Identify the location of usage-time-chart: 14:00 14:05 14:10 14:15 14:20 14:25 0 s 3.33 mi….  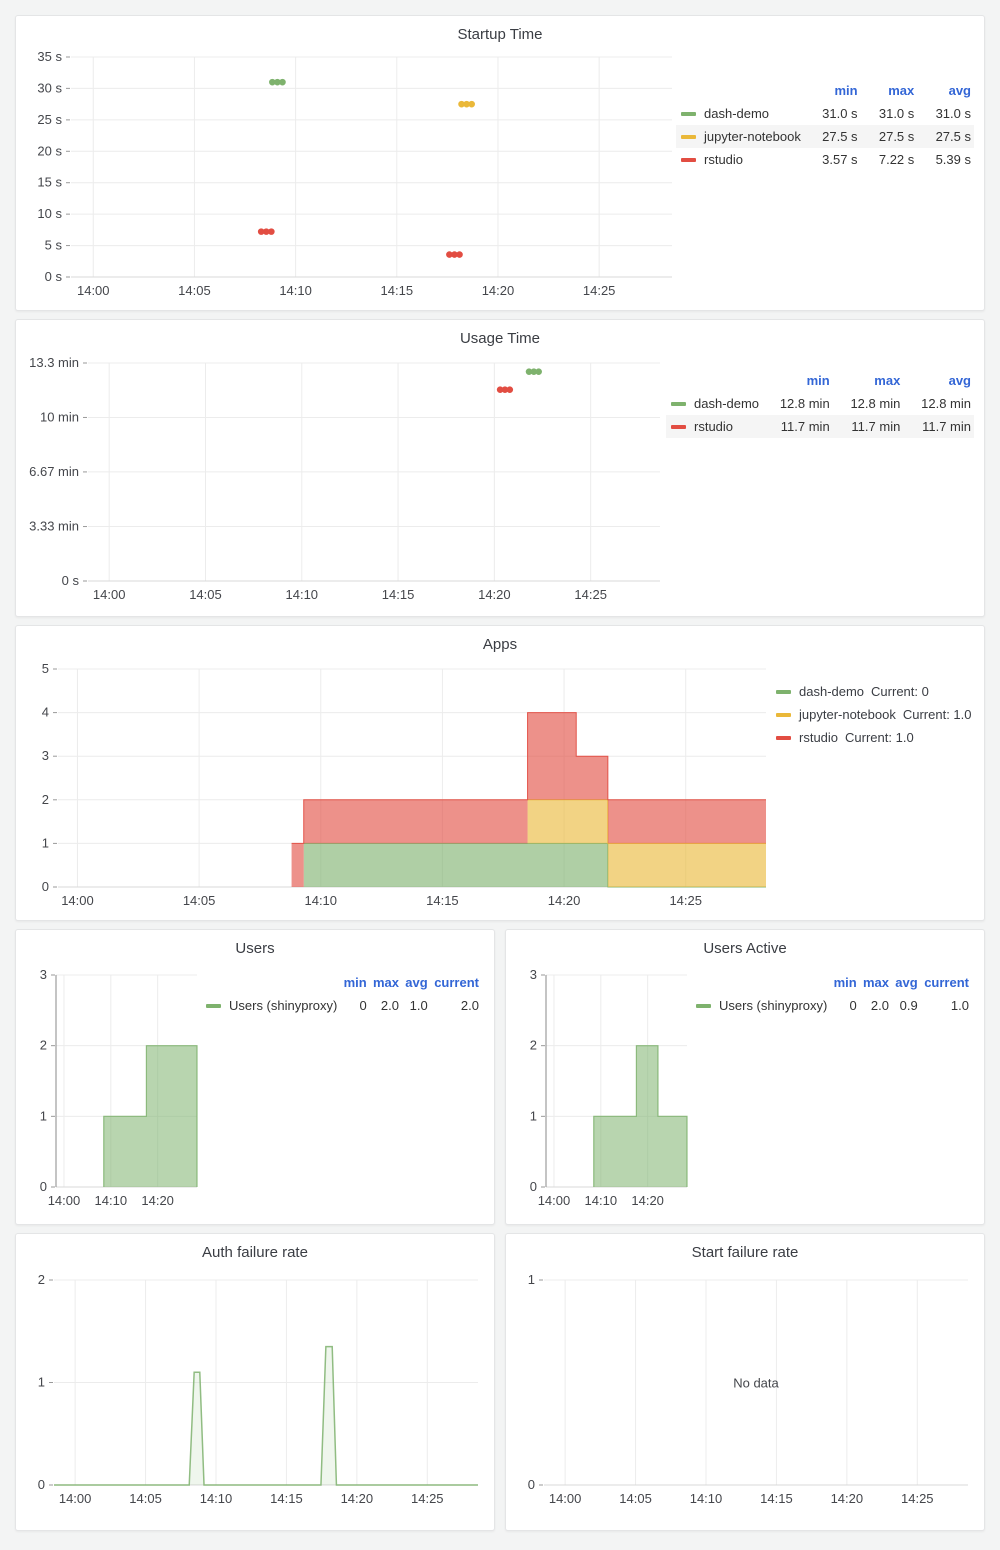
(346, 478).